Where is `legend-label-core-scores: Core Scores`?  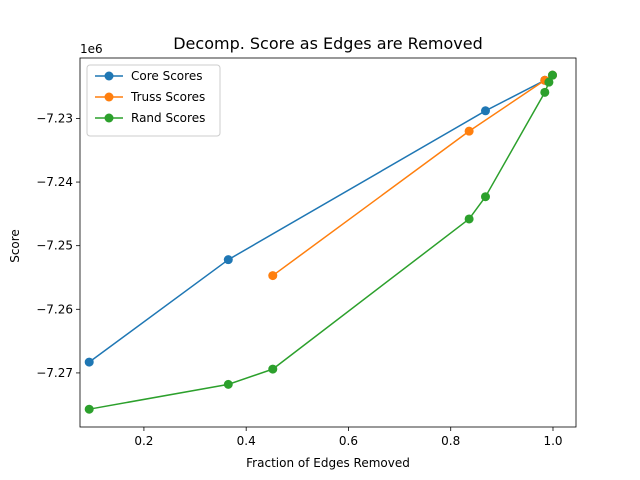
legend-label-core-scores: Core Scores is located at coordinates (166, 76).